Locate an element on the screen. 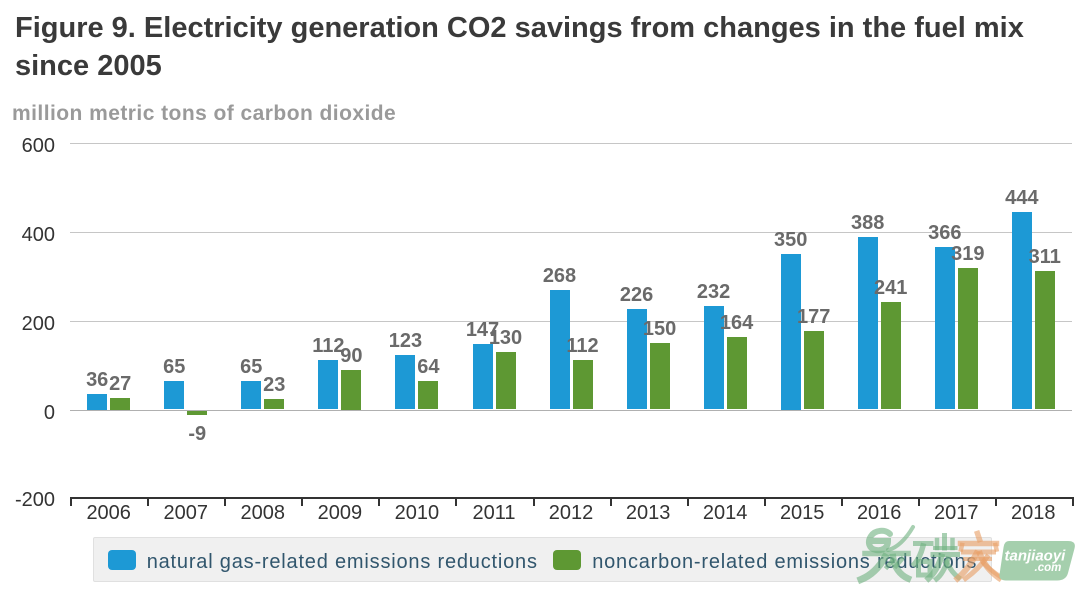  svg-text: tanjiaoyi is located at coordinates (1036, 556).